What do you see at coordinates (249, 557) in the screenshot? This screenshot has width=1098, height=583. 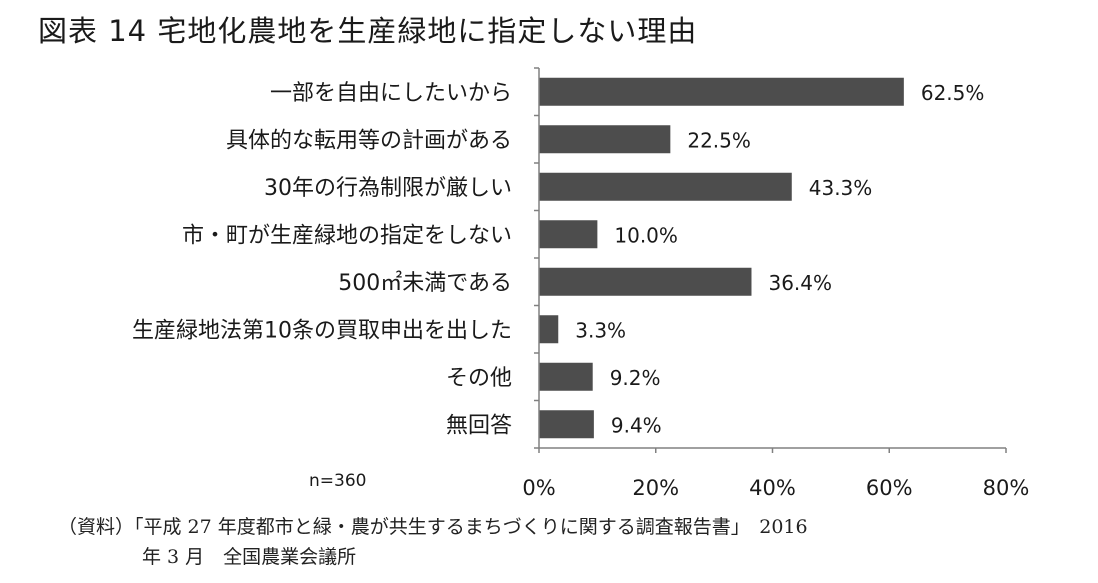 I see `source-line-2: 年 3 月 全国農業会議所` at bounding box center [249, 557].